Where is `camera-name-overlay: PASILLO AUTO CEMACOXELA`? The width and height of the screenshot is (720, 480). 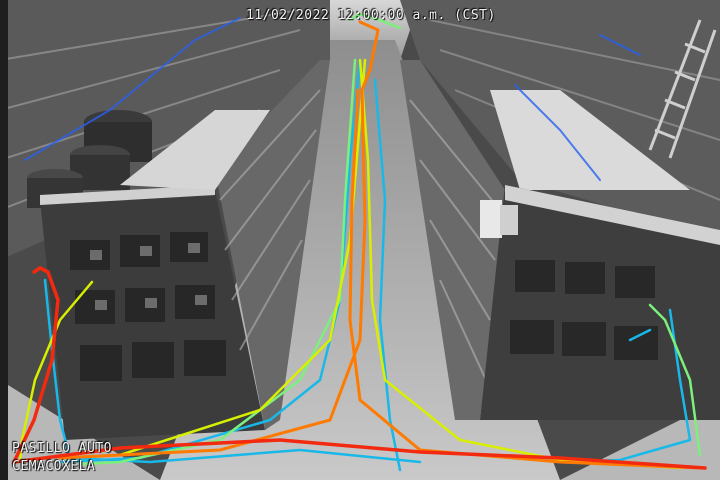
camera-name-overlay: PASILLO AUTO CEMACOXELA is located at coordinates (62, 458).